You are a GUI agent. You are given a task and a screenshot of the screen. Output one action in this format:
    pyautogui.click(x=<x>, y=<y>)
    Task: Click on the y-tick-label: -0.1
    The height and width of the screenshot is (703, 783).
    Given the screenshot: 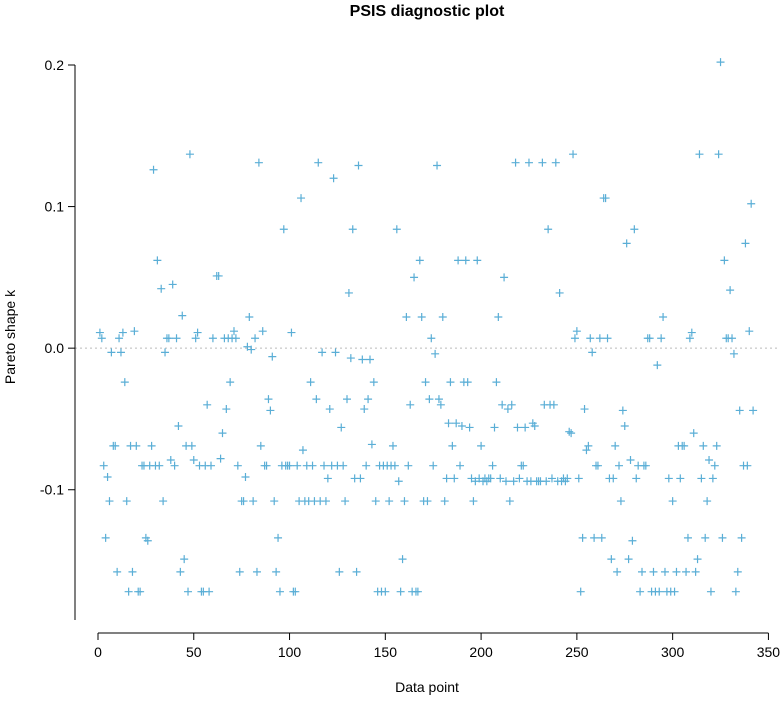 What is the action you would take?
    pyautogui.click(x=52, y=490)
    